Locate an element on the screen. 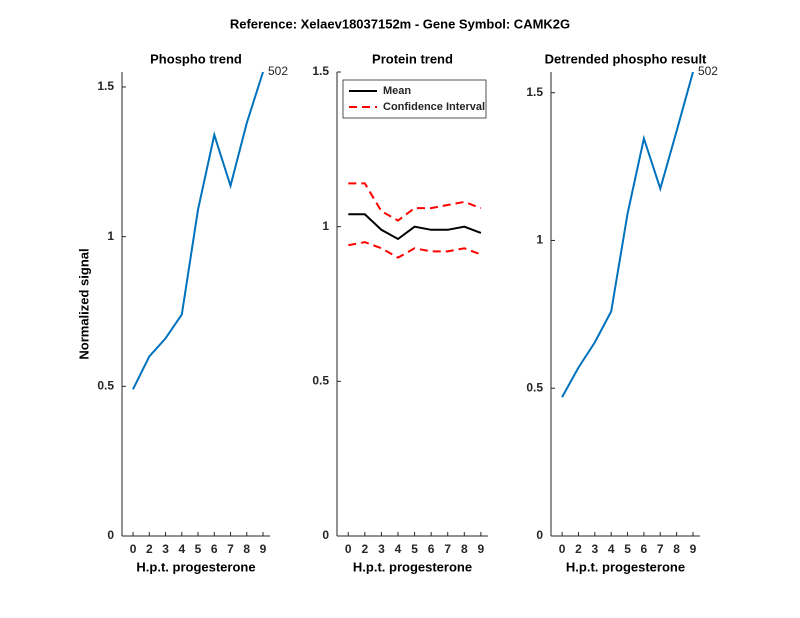 The height and width of the screenshot is (618, 800). y-axis-label: Normalized signal is located at coordinates (83, 303).